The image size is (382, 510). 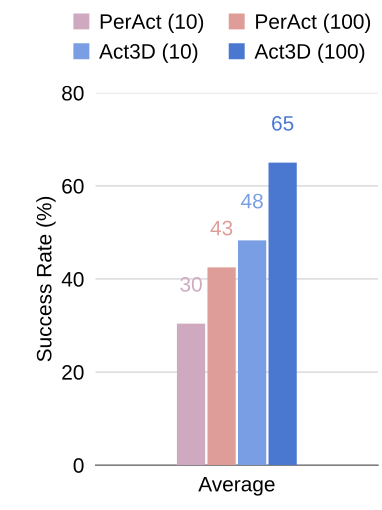 What do you see at coordinates (252, 201) in the screenshot?
I see `data-label: 48` at bounding box center [252, 201].